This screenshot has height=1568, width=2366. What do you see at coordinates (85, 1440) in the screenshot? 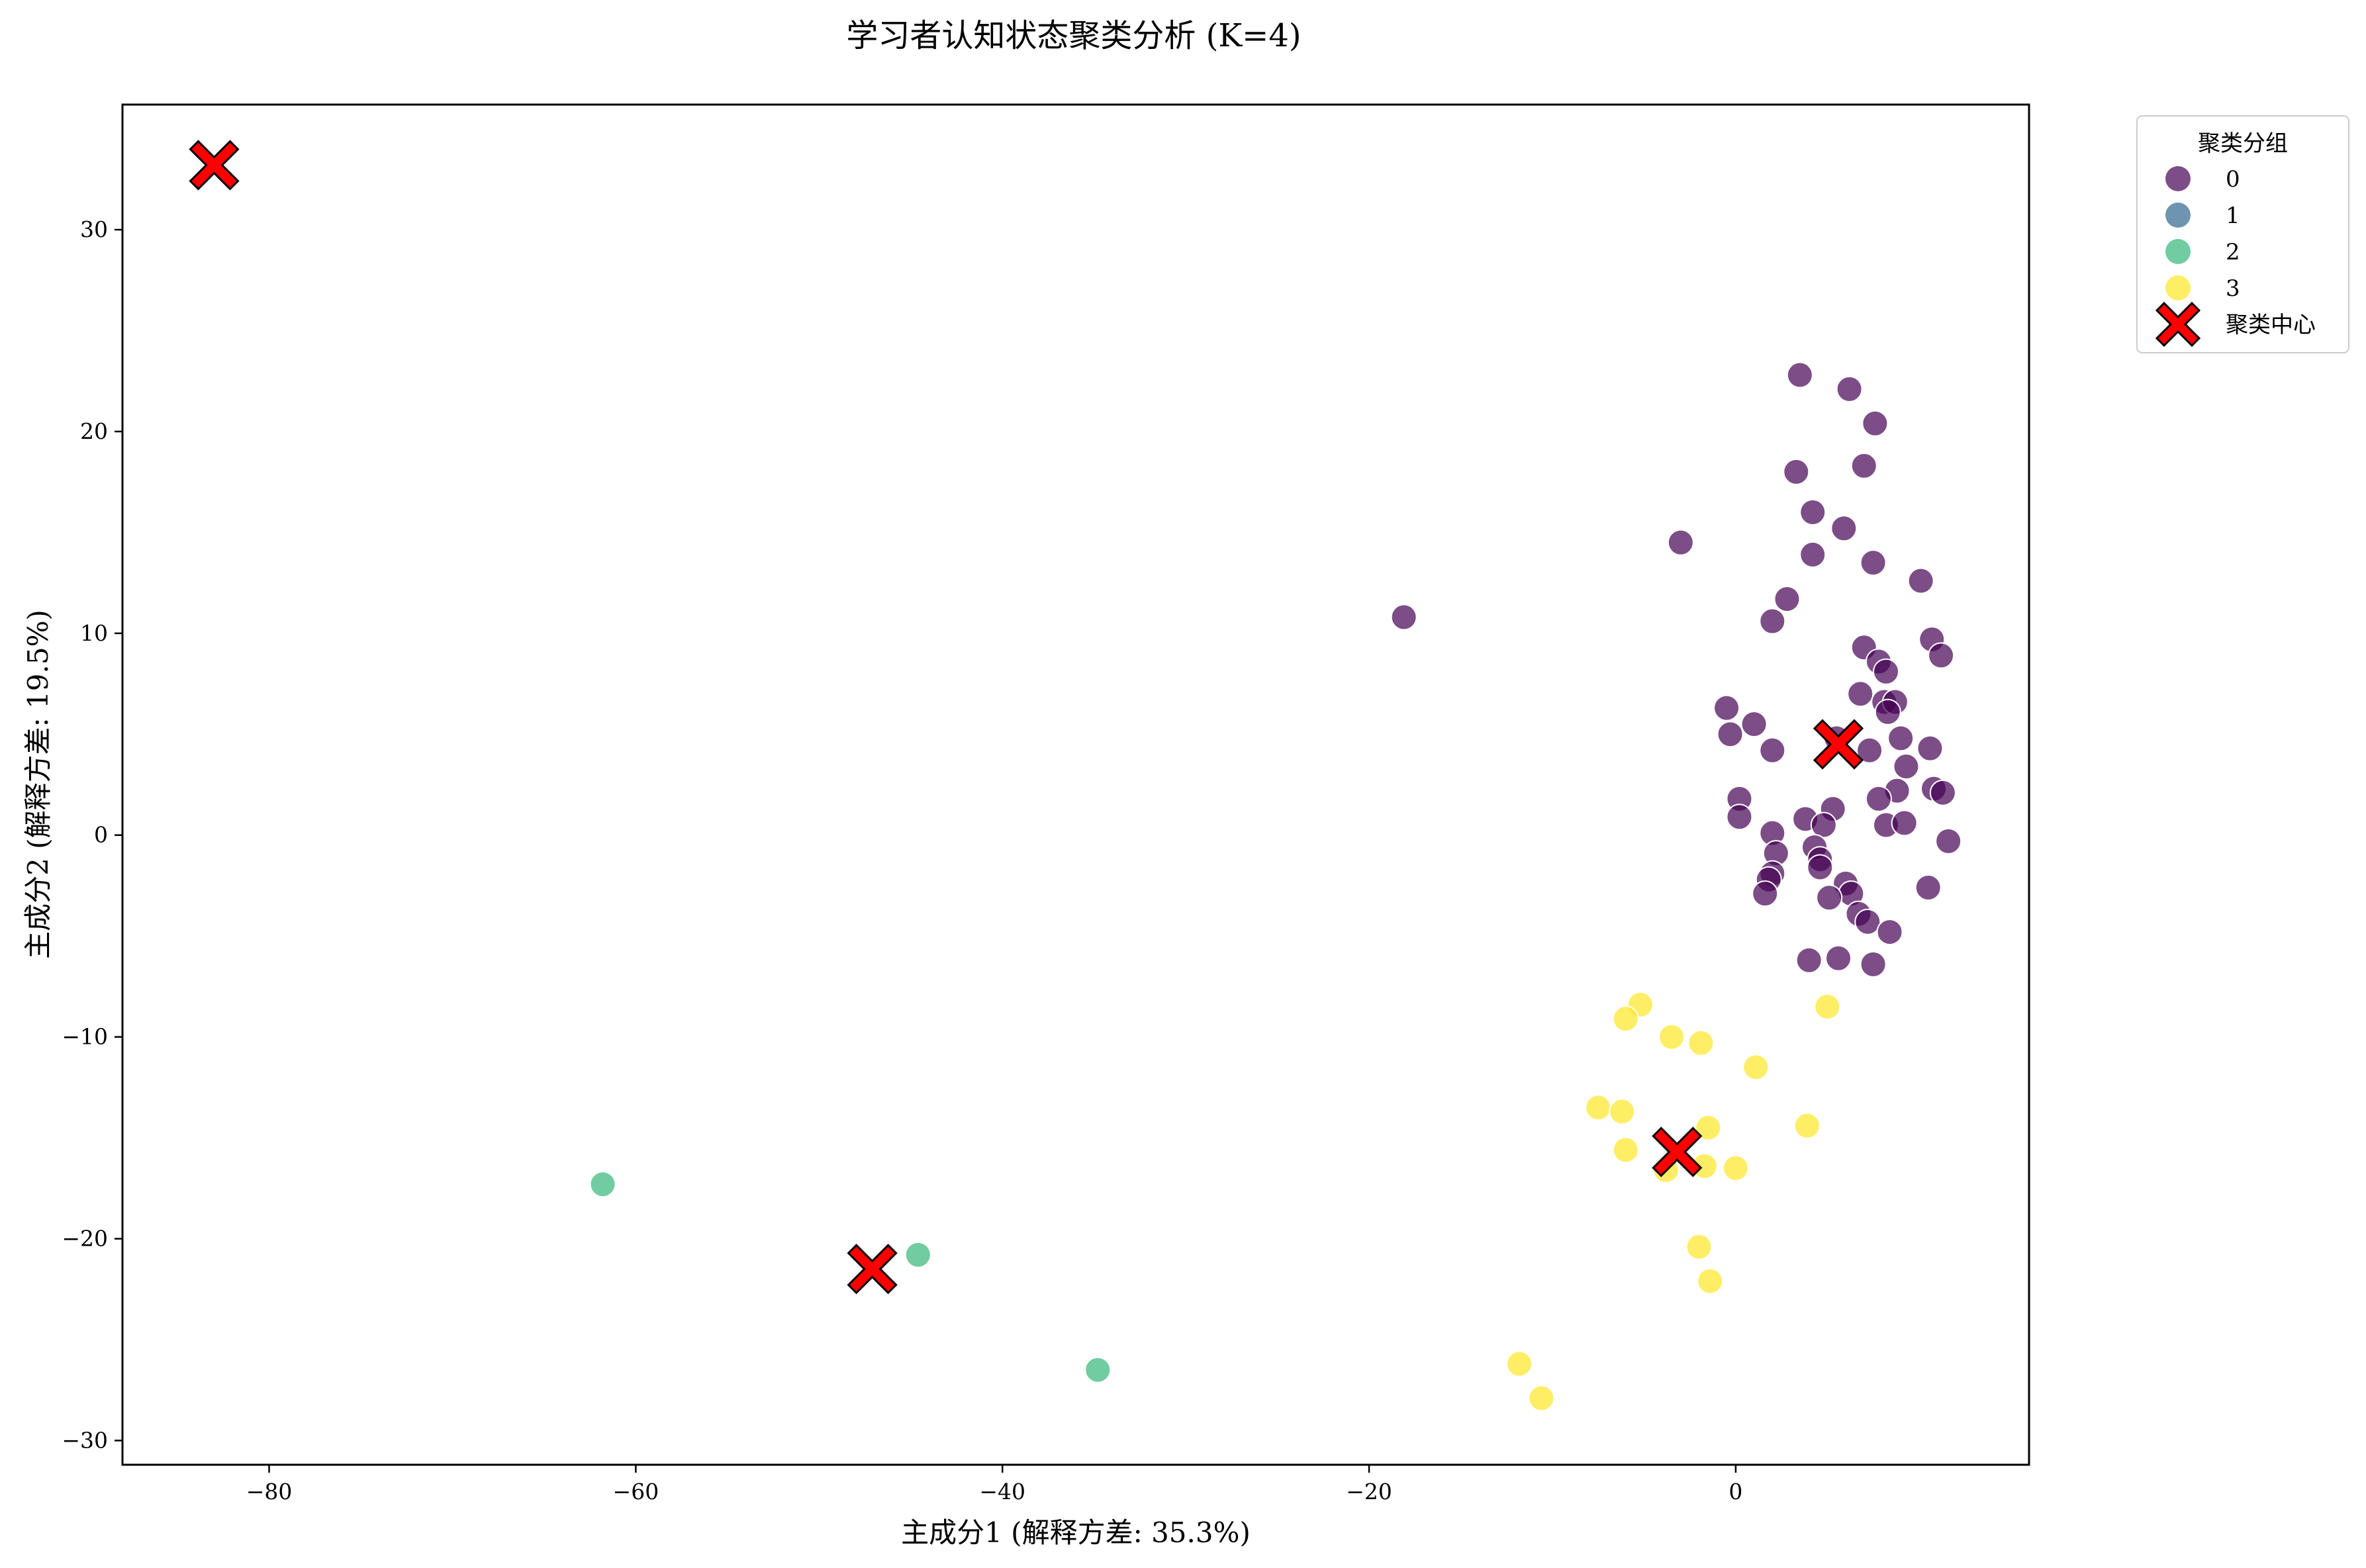
I see `y-tick-label: −30` at bounding box center [85, 1440].